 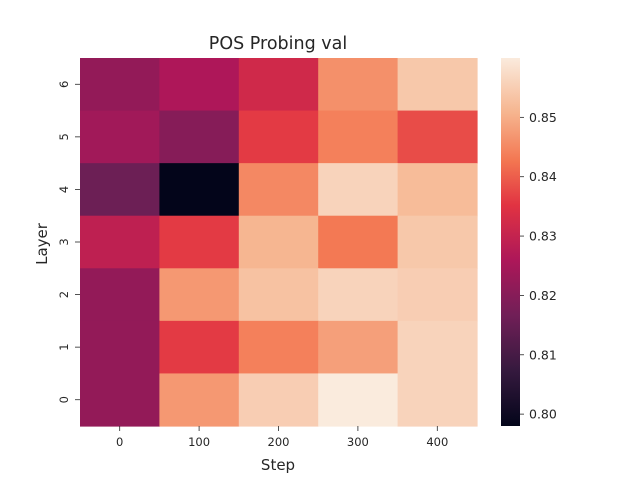 I want to click on colorbar-ticks: 0.80 0.81 0.82 0.83 0.84 0.85, so click(x=538, y=266).